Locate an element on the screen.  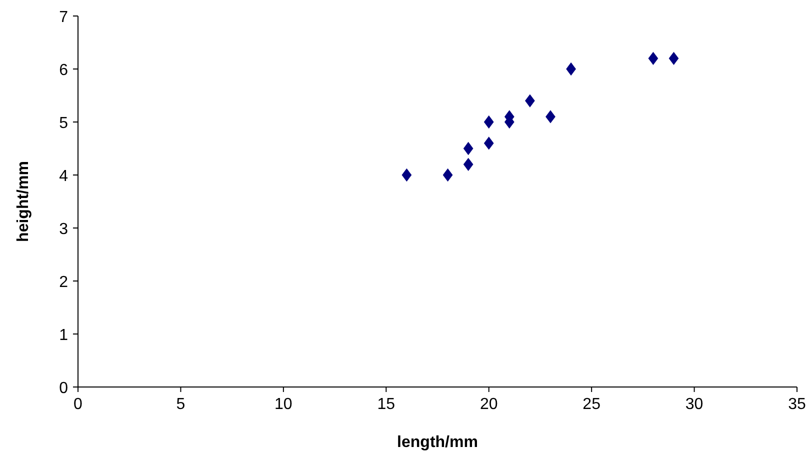
x-tick-label: 15 is located at coordinates (386, 404).